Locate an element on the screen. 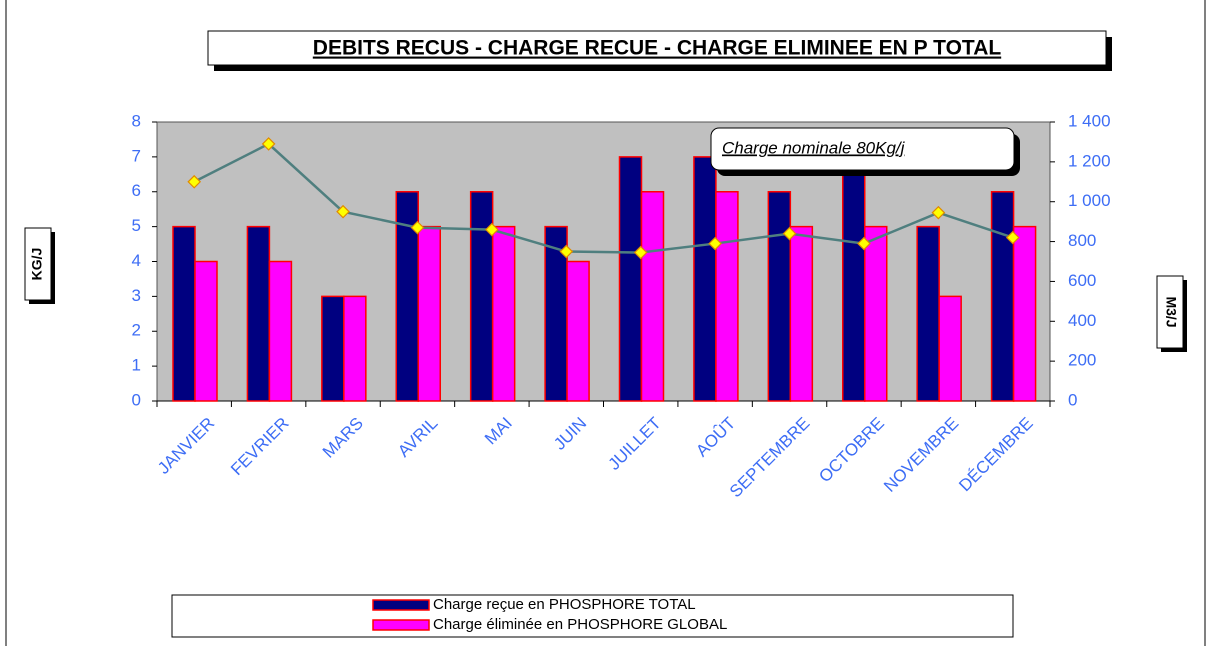 This screenshot has height=646, width=1211. x-tick-label: DÉCEMBRE is located at coordinates (996, 455).